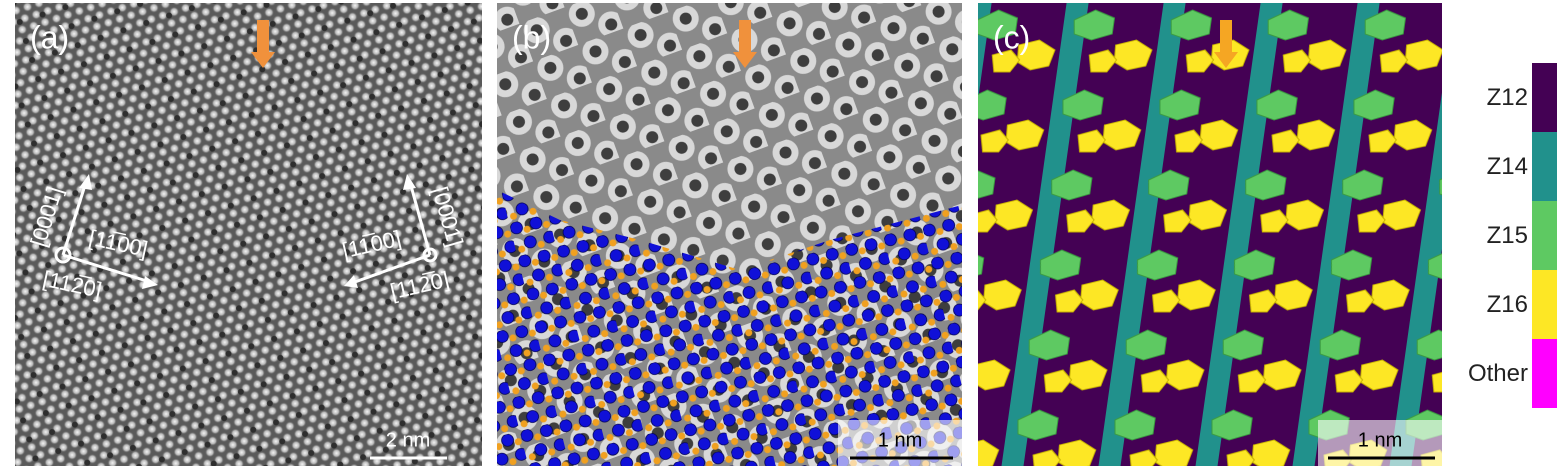  What do you see at coordinates (1507, 97) in the screenshot?
I see `legend-label: Z12` at bounding box center [1507, 97].